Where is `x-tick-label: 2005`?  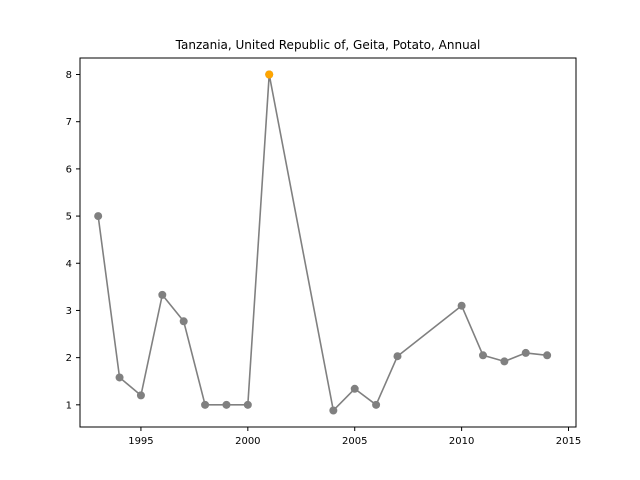
x-tick-label: 2005 is located at coordinates (354, 441).